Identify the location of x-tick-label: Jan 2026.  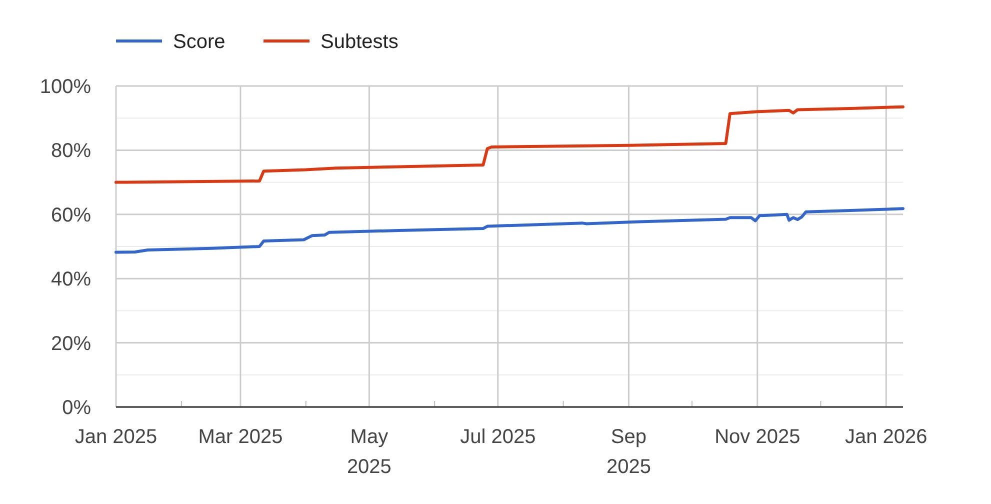
(886, 437).